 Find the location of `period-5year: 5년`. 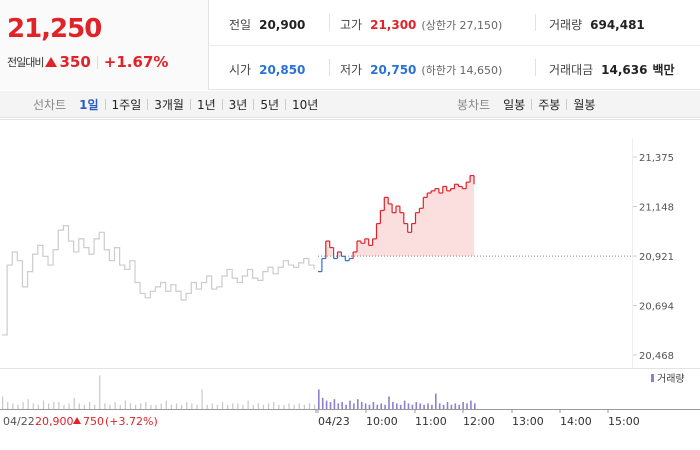

period-5year: 5년 is located at coordinates (270, 105).